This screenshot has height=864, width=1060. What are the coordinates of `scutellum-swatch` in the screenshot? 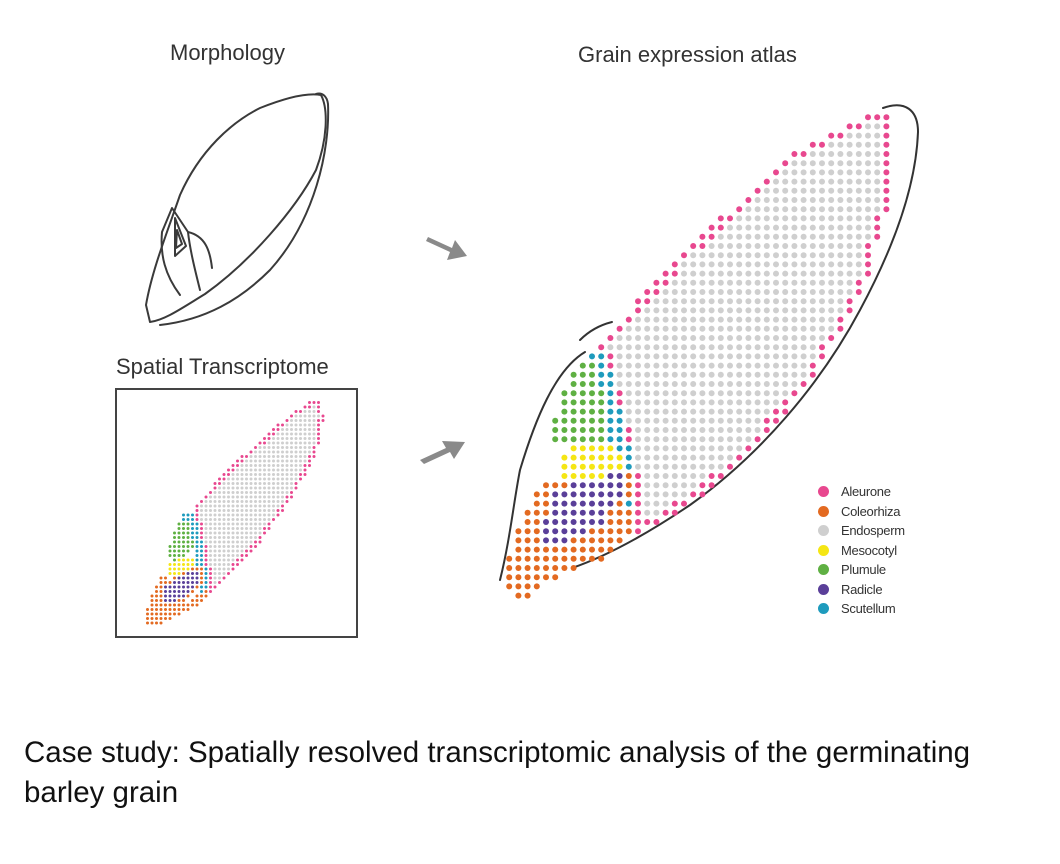 It's located at (823, 609).